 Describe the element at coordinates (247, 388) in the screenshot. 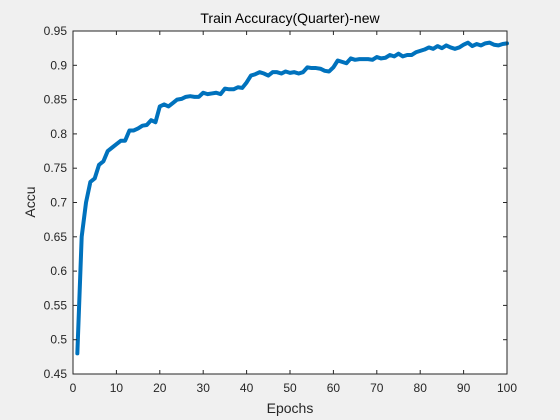

I see `x-tick-label: 40` at that location.